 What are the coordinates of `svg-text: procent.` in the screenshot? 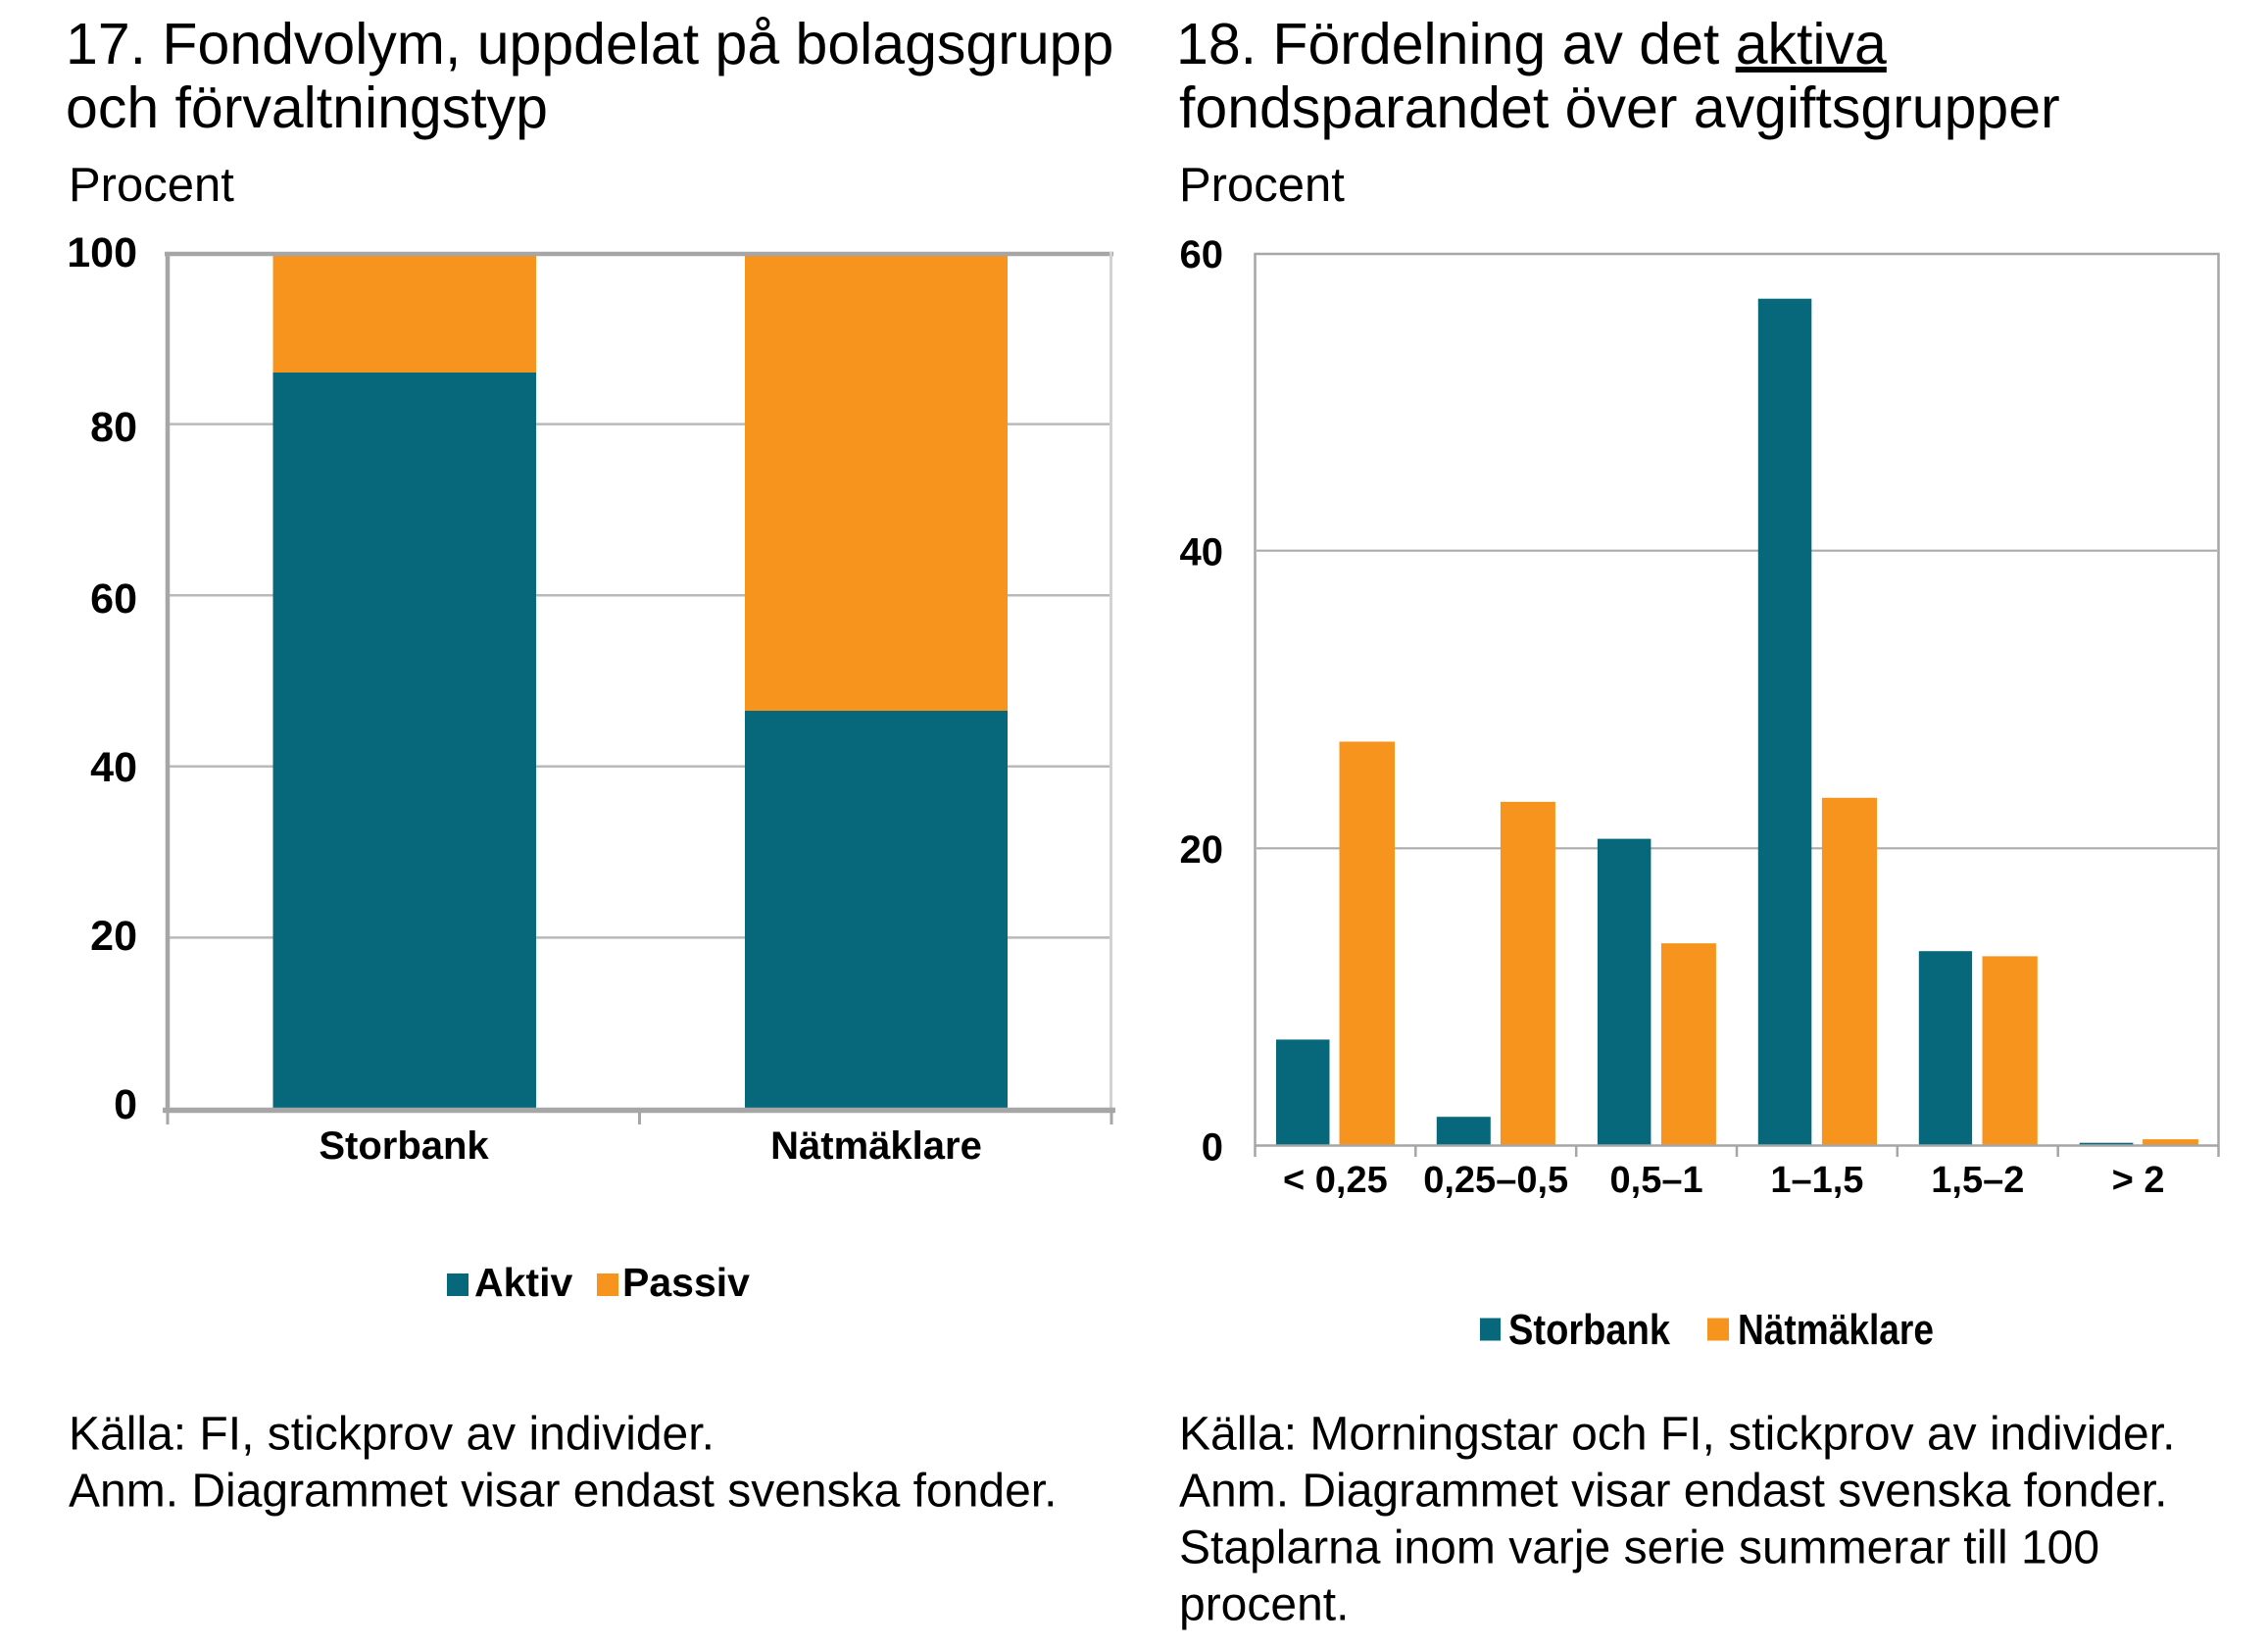 It's located at (1264, 1605).